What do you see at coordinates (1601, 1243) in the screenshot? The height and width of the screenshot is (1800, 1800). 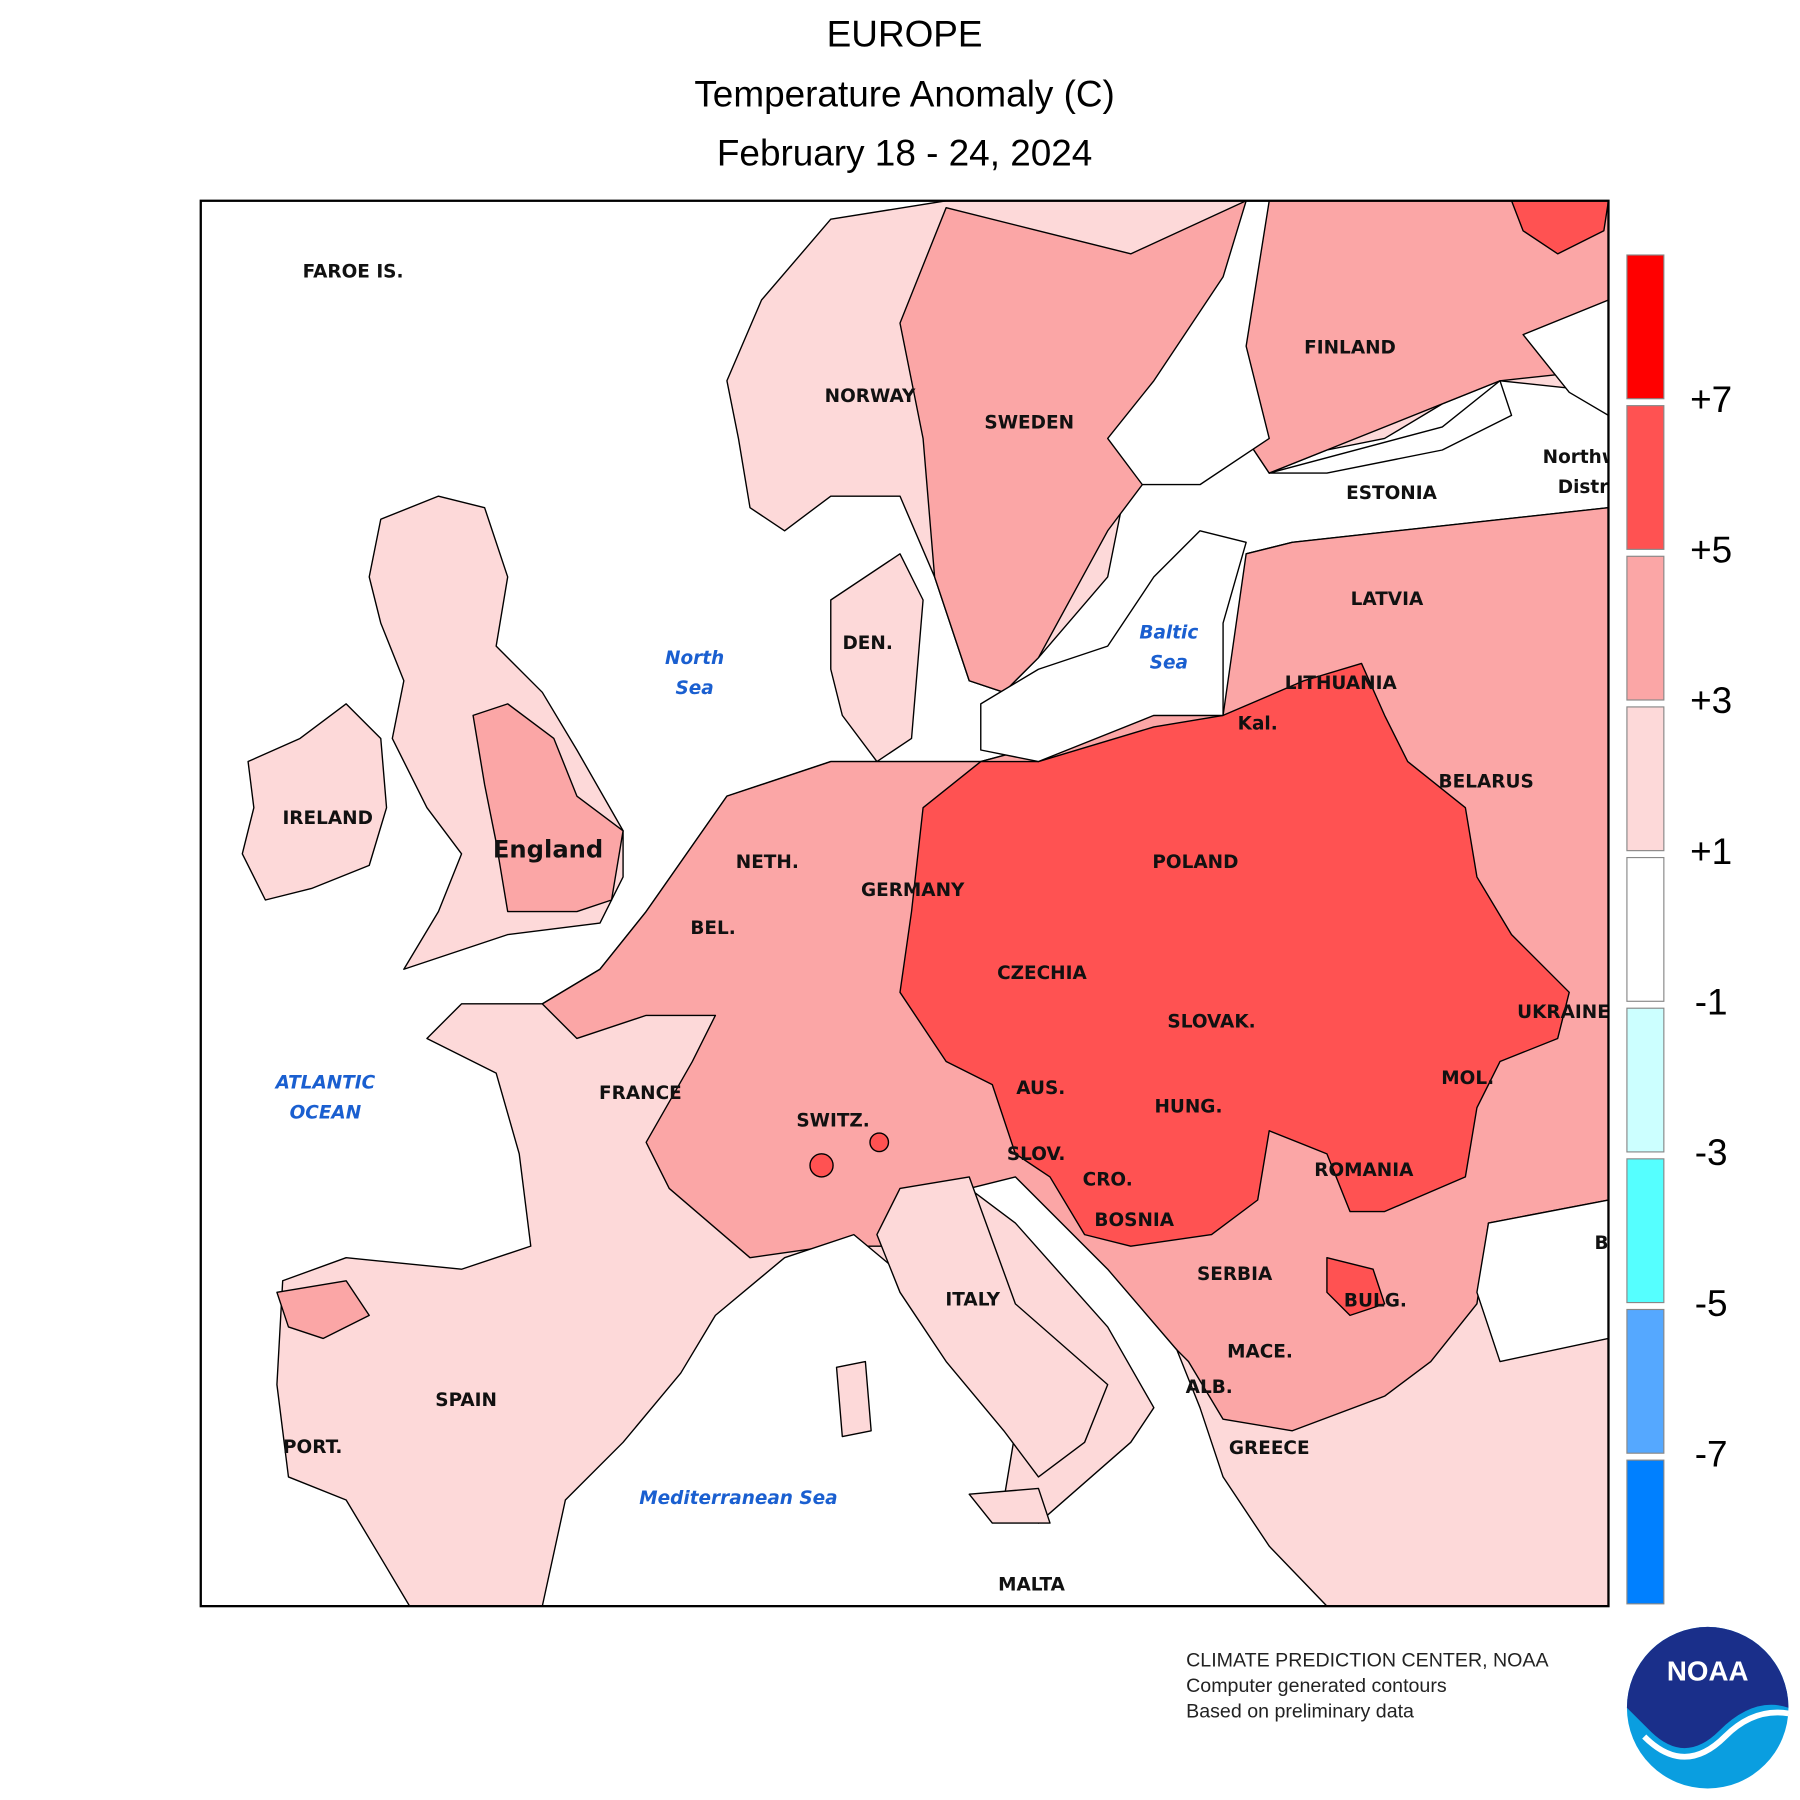 I see `country-label: B` at bounding box center [1601, 1243].